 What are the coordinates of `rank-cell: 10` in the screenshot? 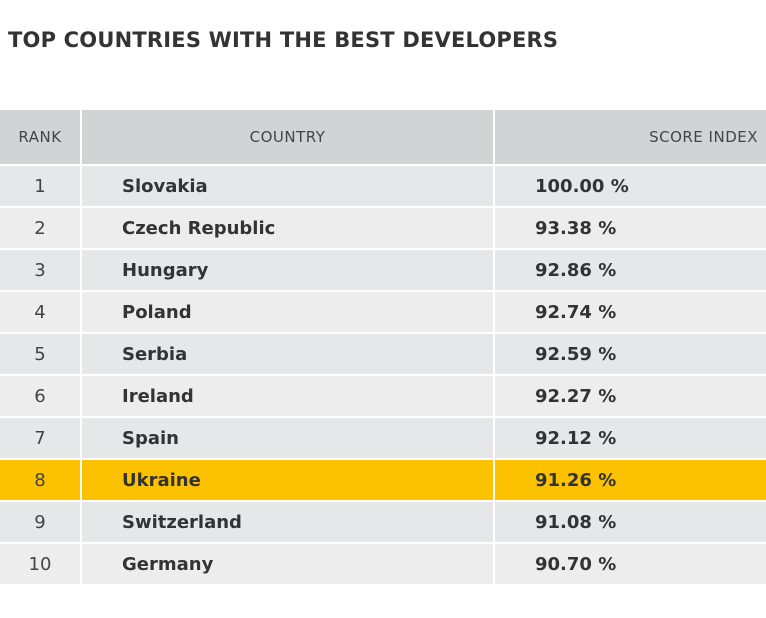 It's located at (40, 564).